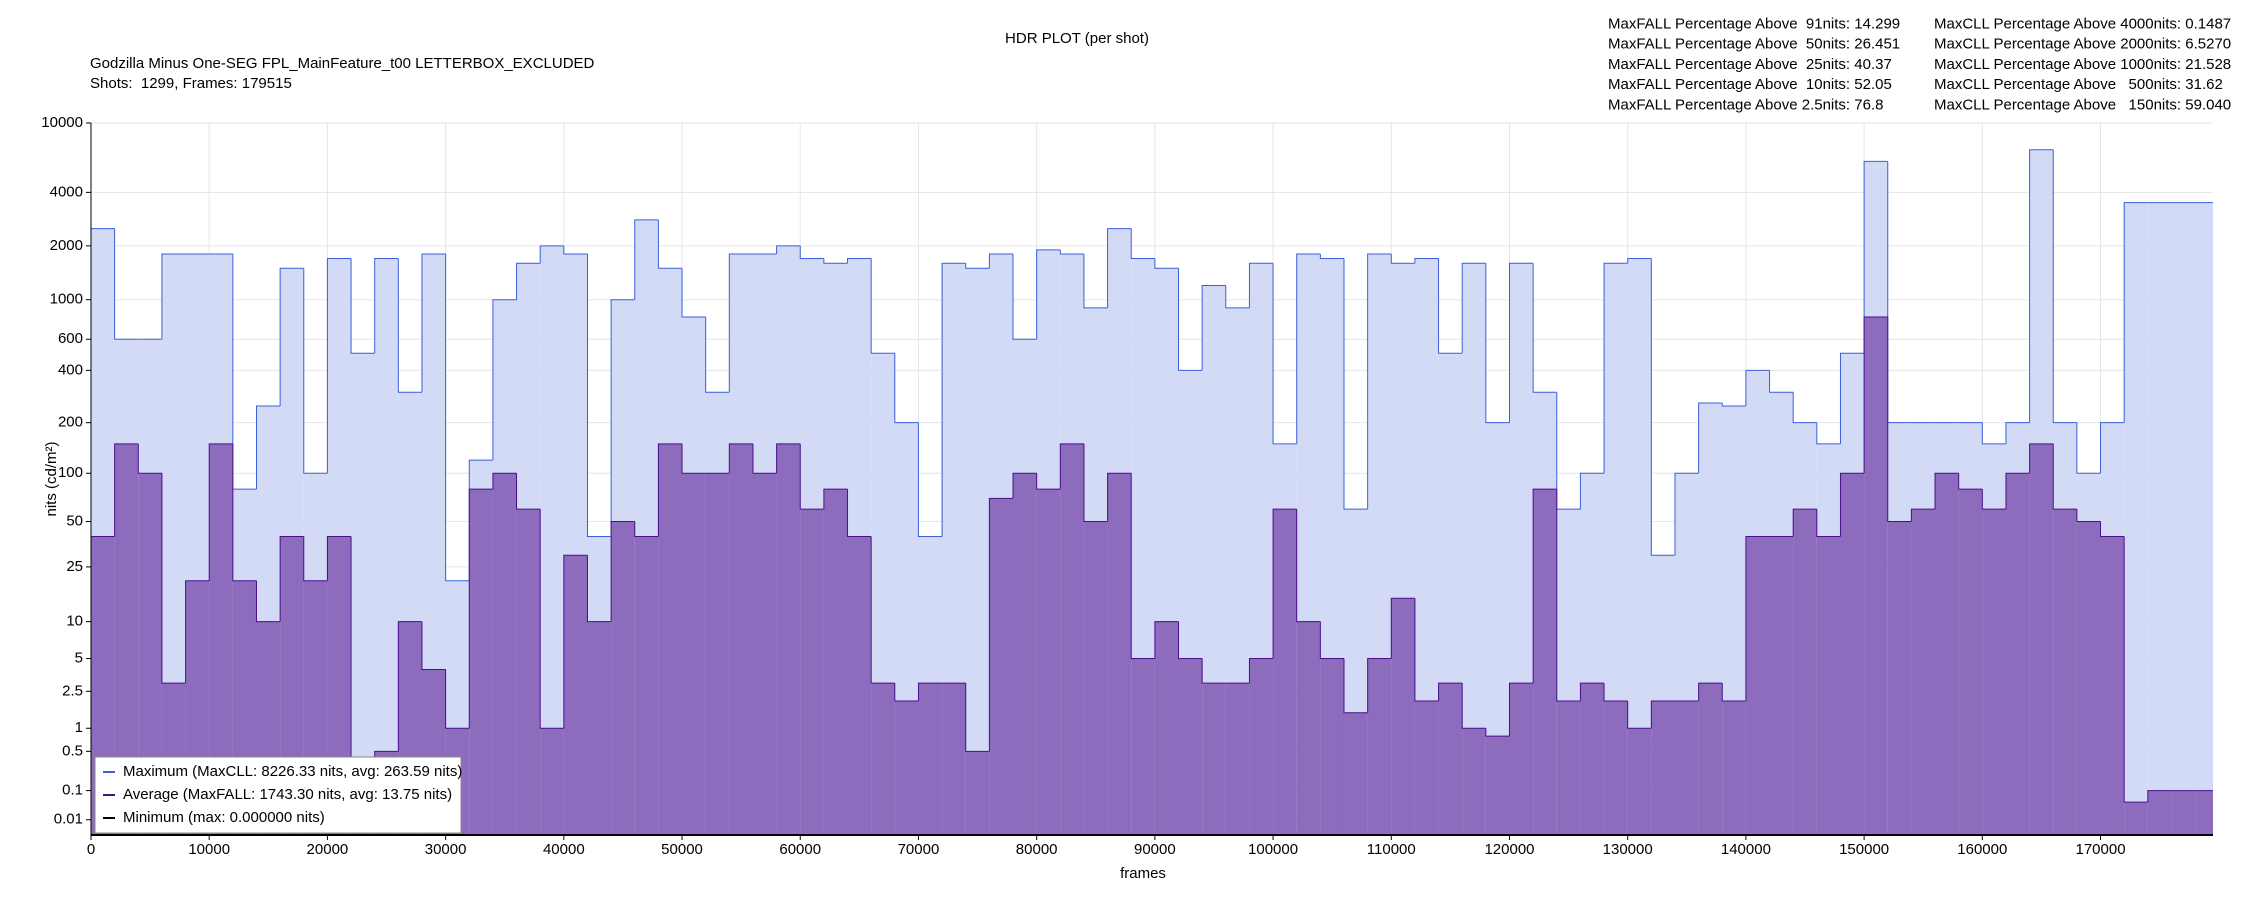 The width and height of the screenshot is (2250, 900). What do you see at coordinates (51, 478) in the screenshot?
I see `y-axis-label: nits (cd/m²)` at bounding box center [51, 478].